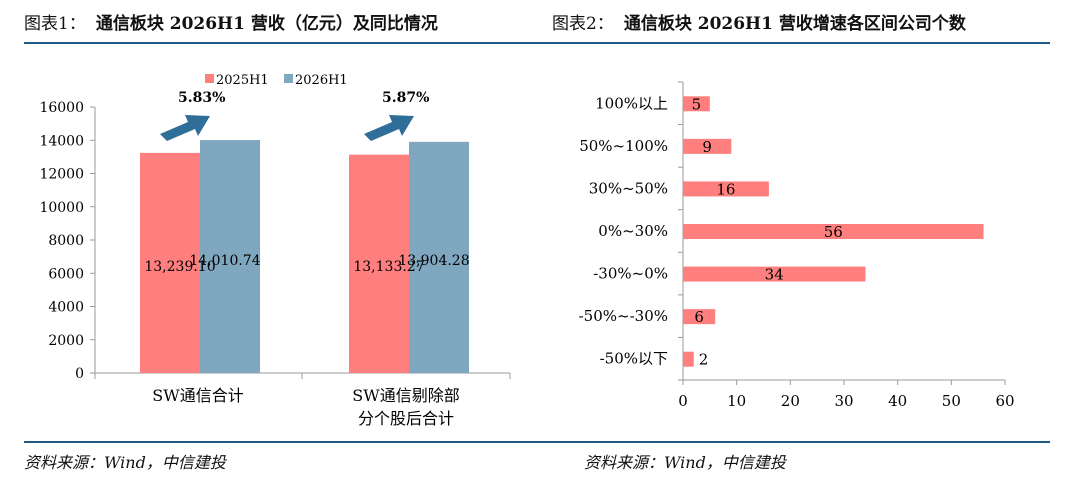 This screenshot has height=481, width=1080. Describe the element at coordinates (537, 442) in the screenshot. I see `bottom-rule` at that location.